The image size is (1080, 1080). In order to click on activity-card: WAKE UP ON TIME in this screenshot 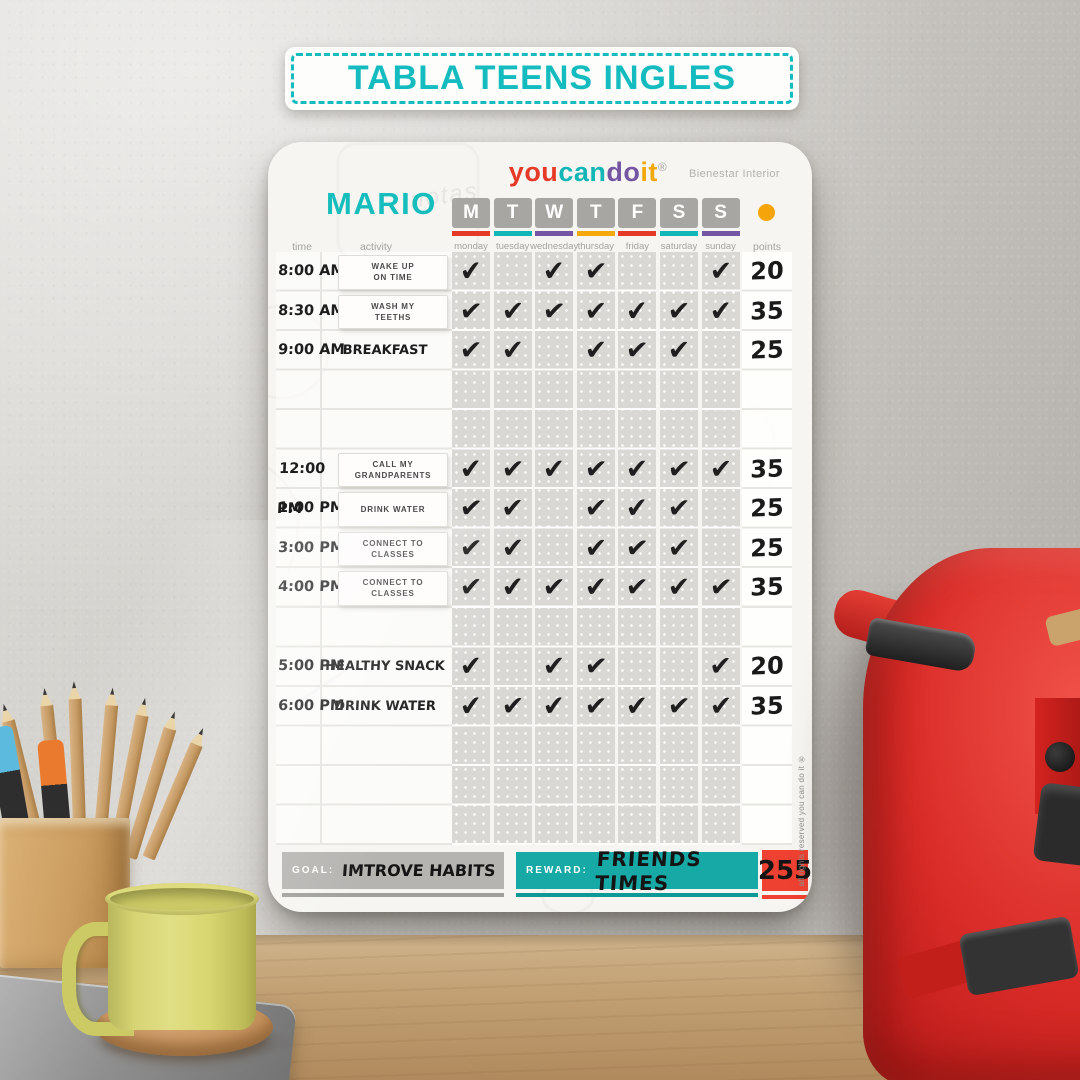, I will do `click(393, 272)`.